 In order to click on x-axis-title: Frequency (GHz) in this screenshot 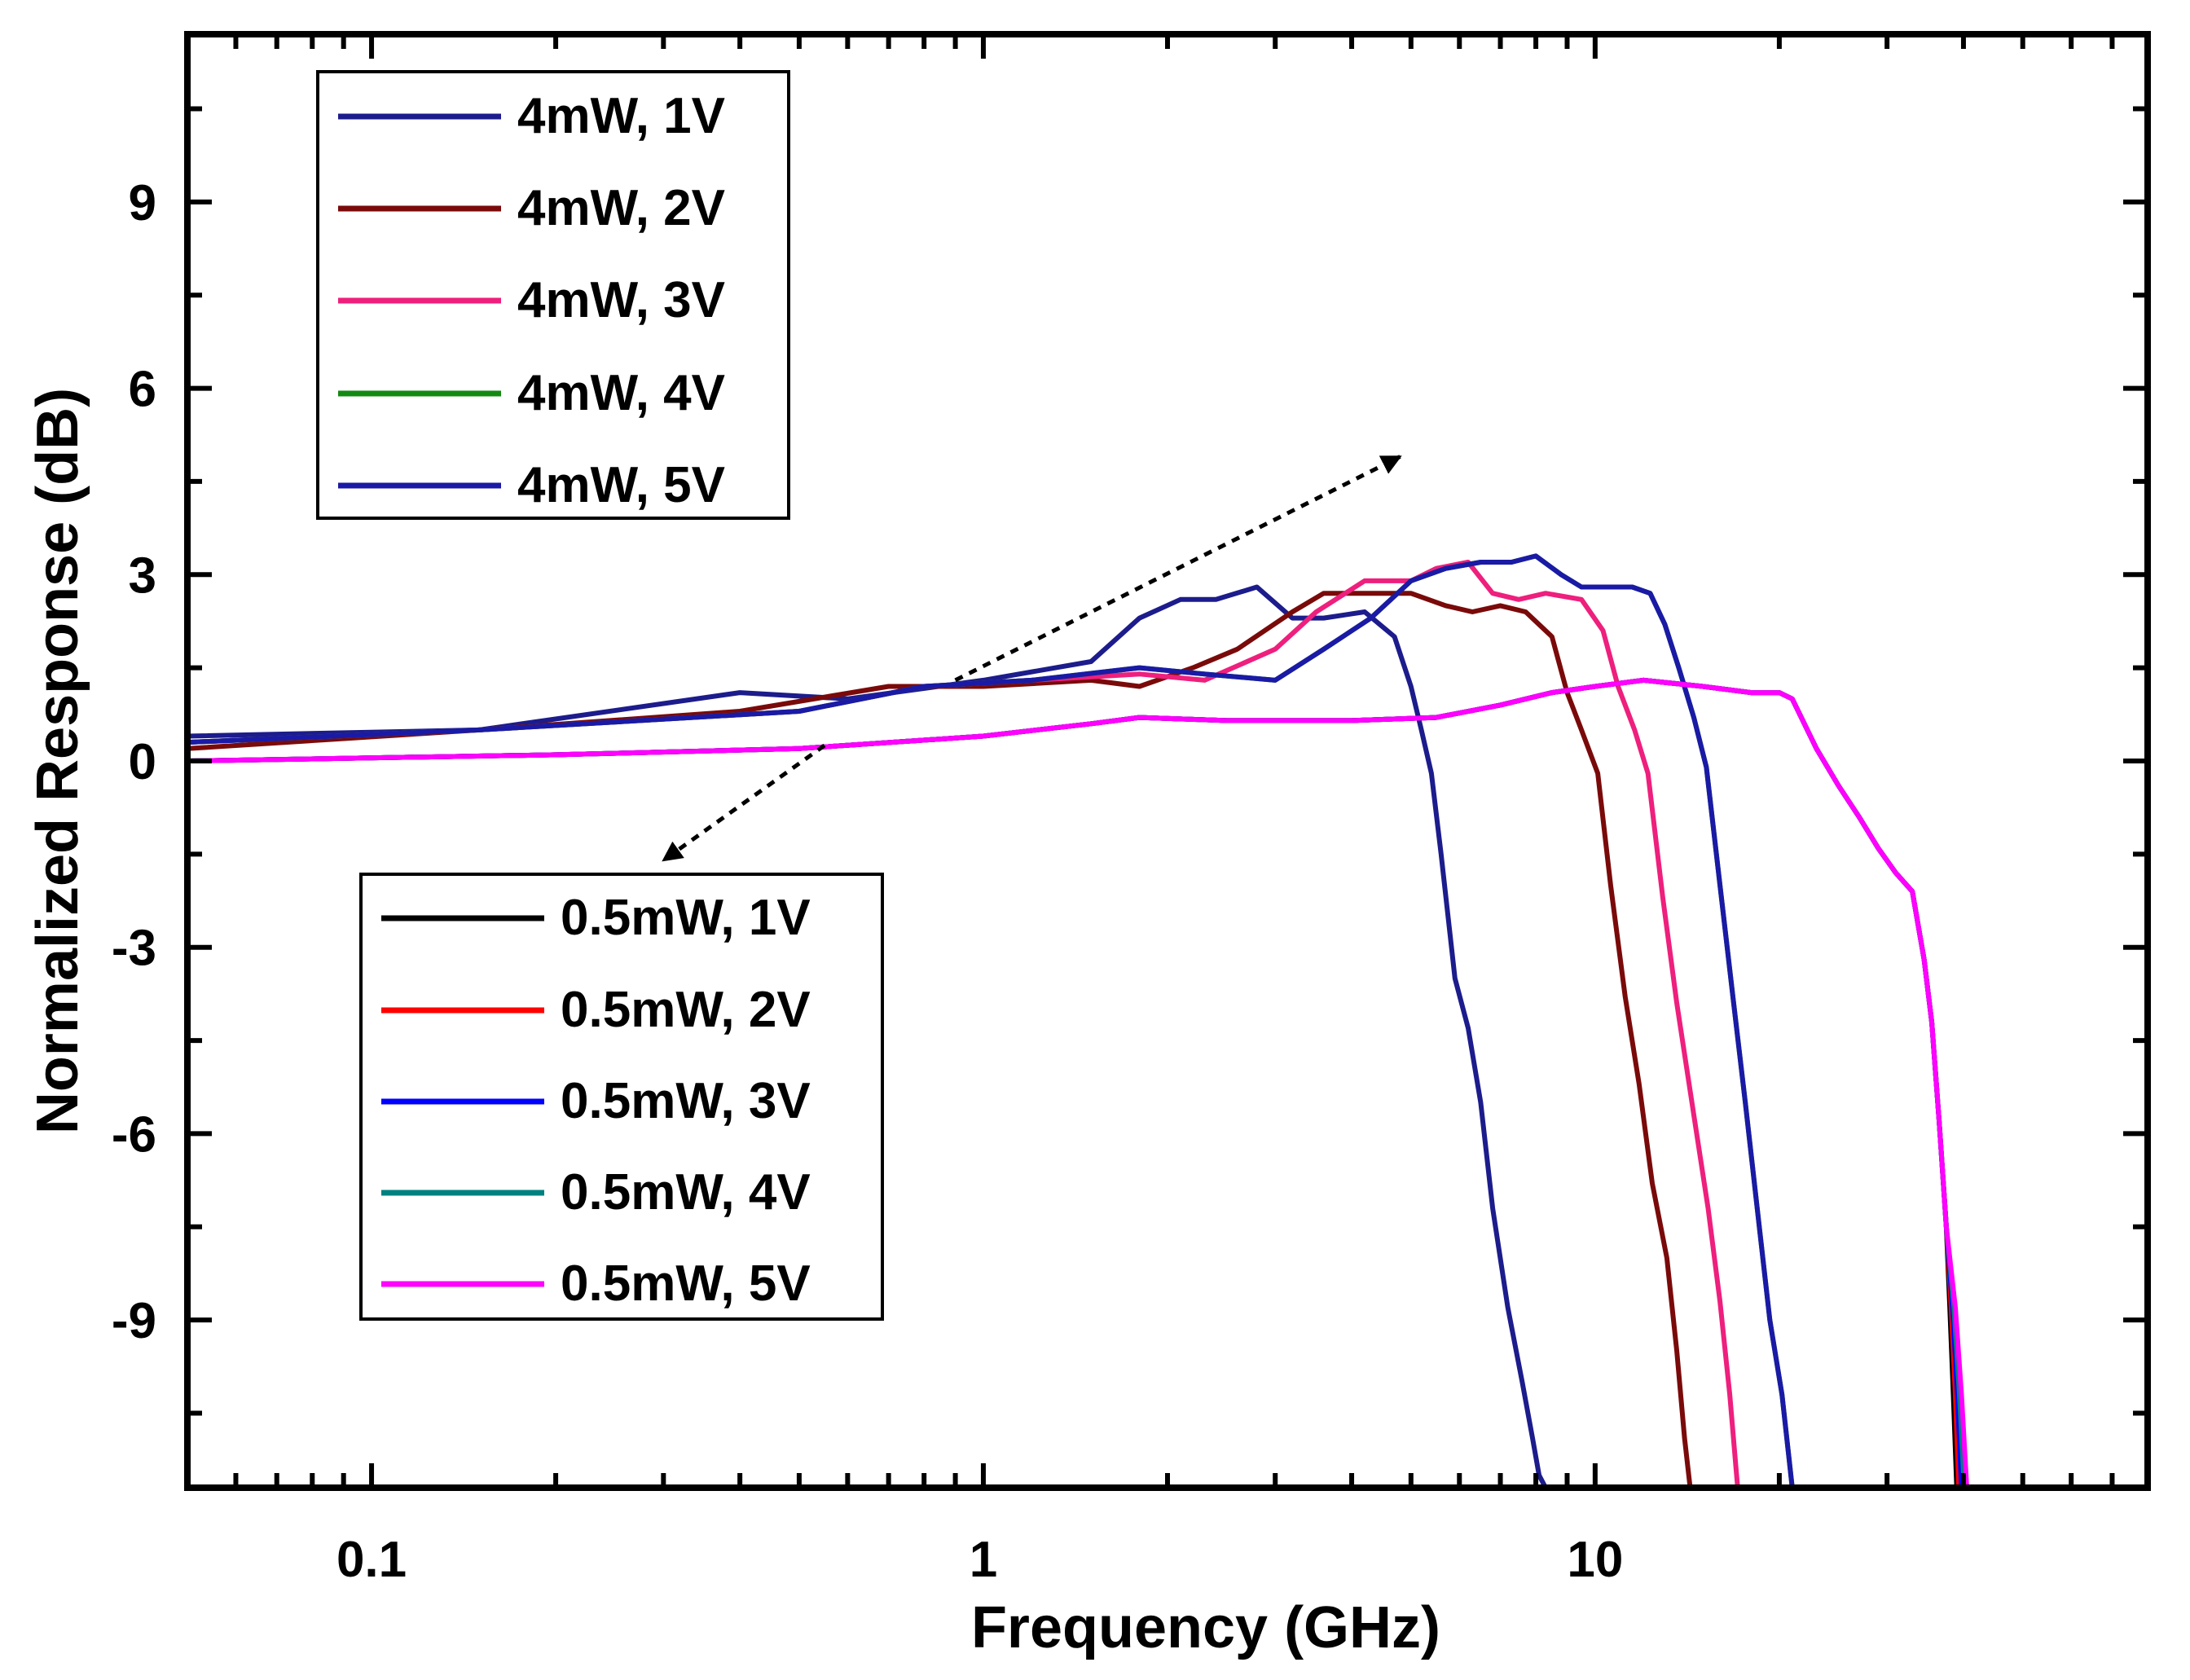, I will do `click(1205, 1628)`.